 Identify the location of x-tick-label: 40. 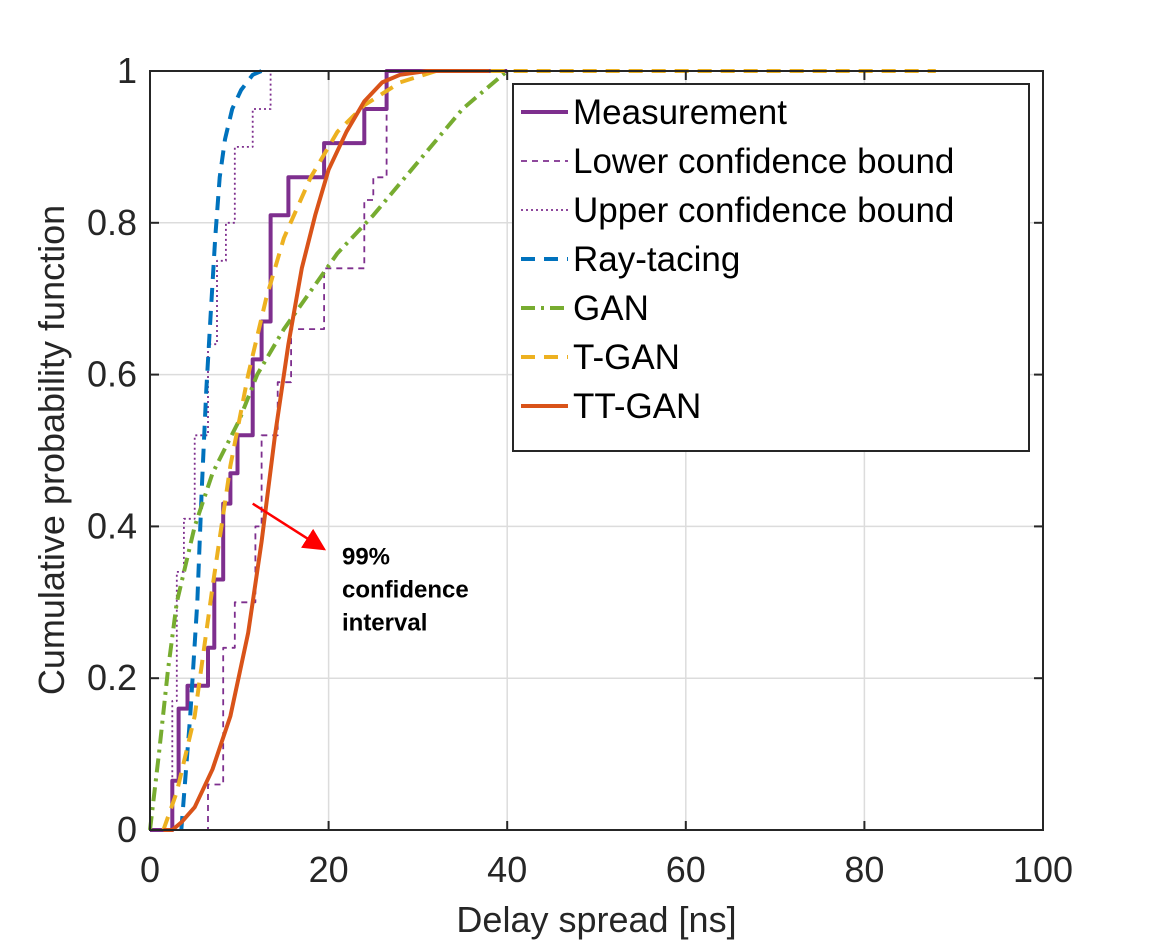
(507, 869).